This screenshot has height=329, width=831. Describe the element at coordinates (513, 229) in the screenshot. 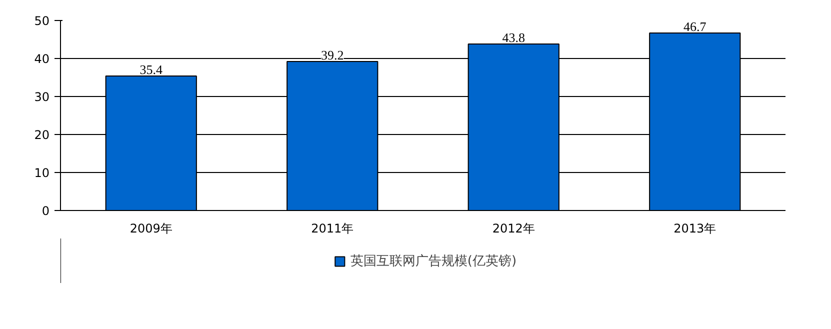

I see `x-tick-label: 2012年` at that location.